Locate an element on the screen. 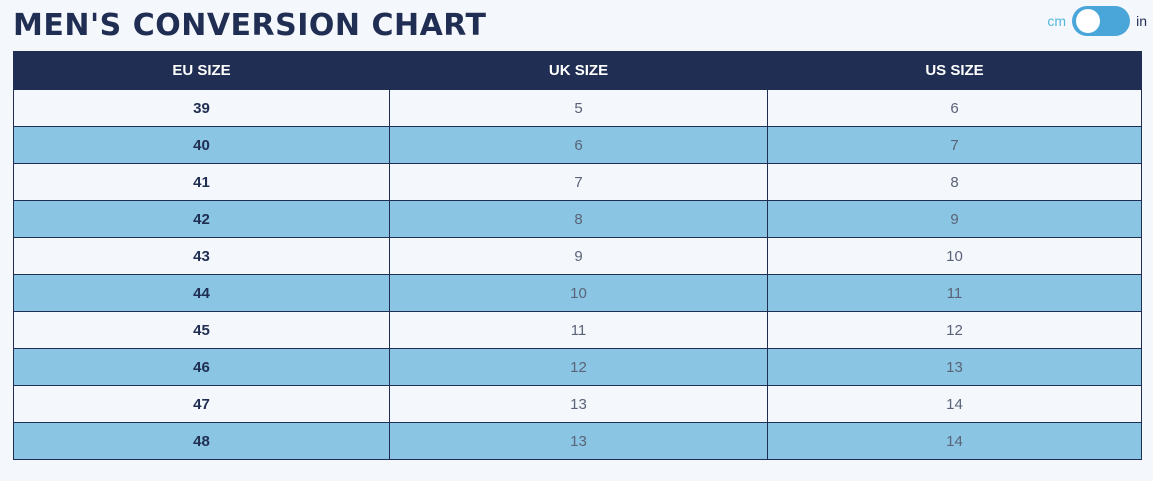 The height and width of the screenshot is (481, 1153). eu-size-cell: 39 is located at coordinates (201, 108).